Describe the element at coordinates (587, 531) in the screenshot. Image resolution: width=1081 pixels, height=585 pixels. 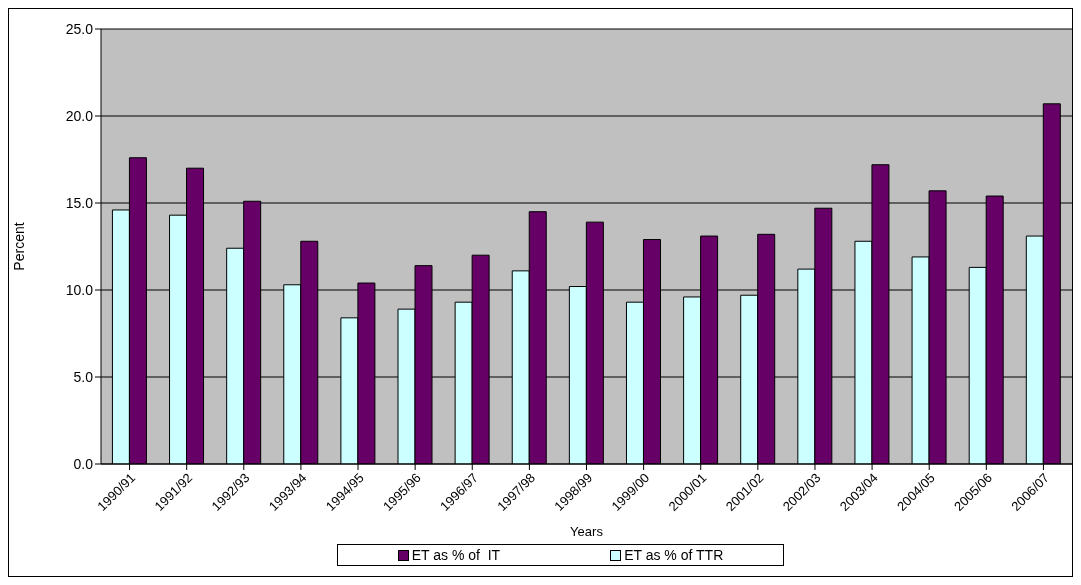
I see `x-axis-title: Years` at that location.